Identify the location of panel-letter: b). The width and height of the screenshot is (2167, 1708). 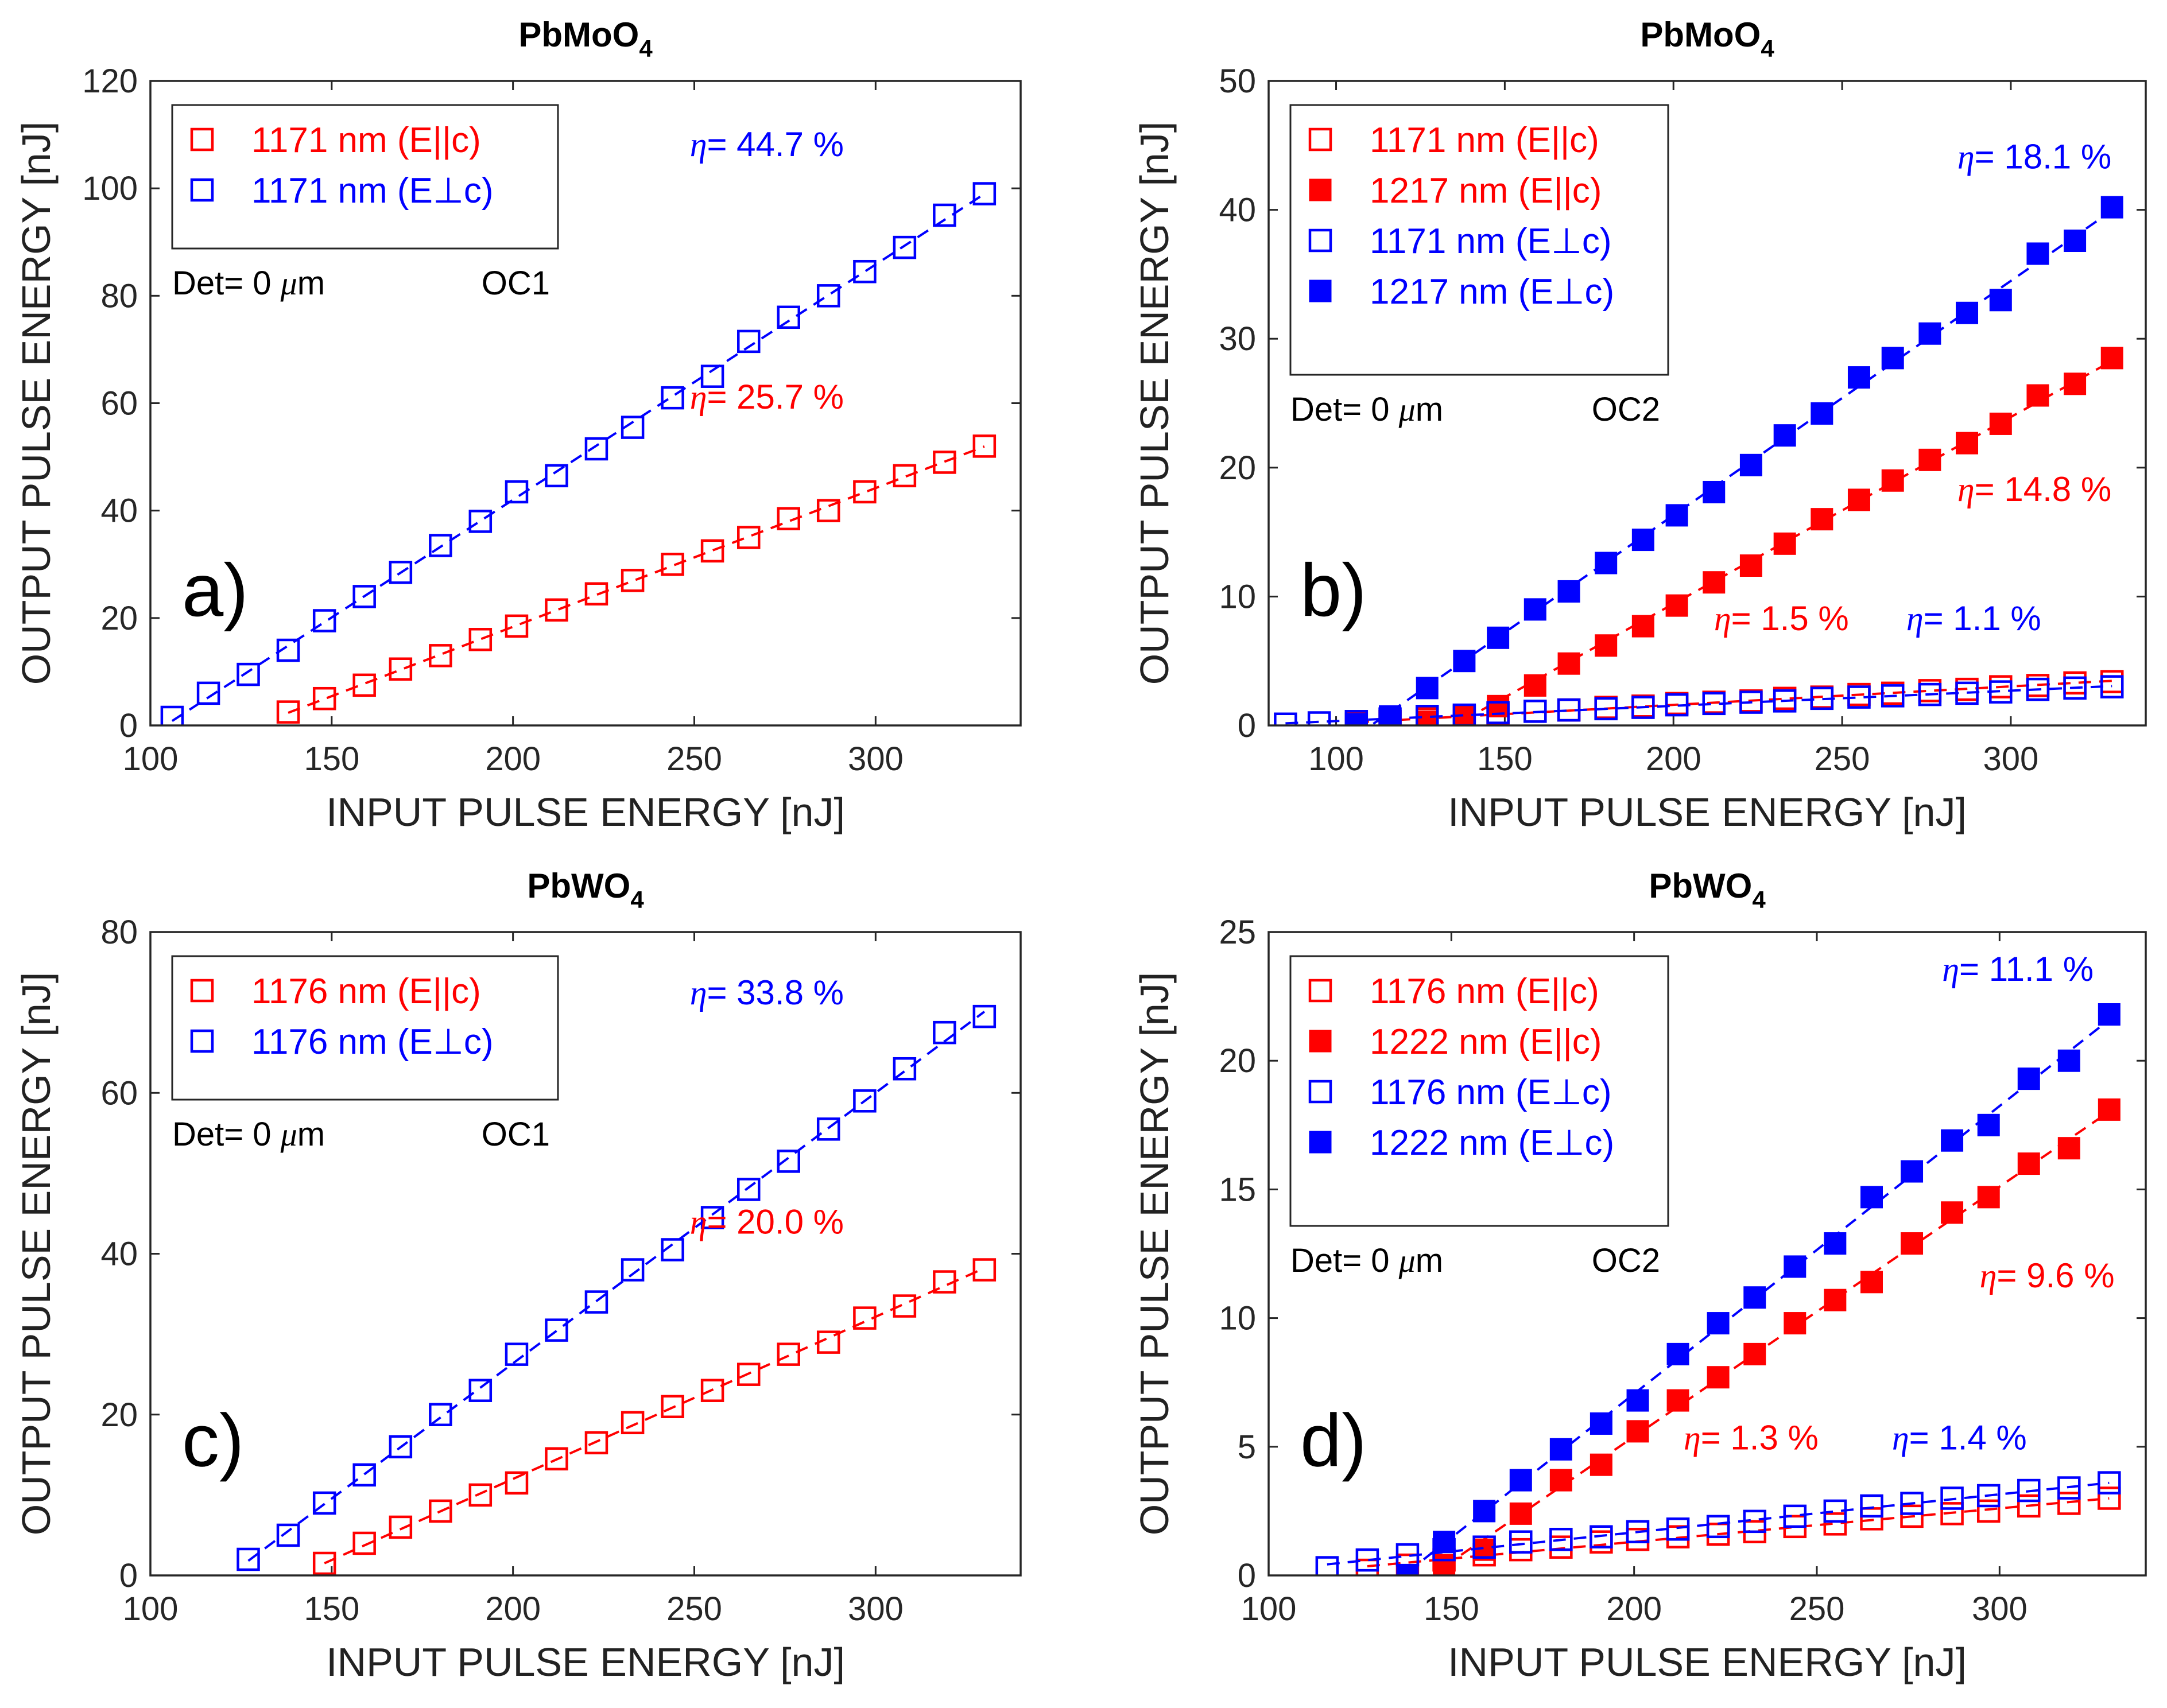
(1333, 590).